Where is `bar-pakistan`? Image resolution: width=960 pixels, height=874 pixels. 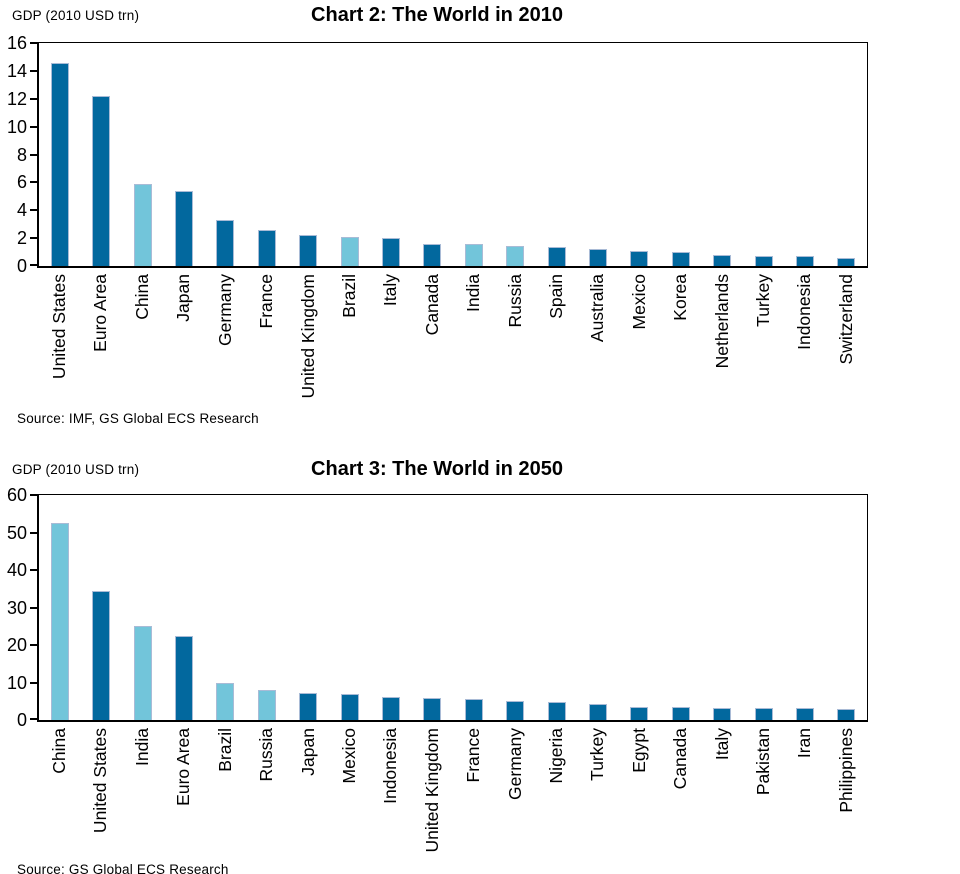
bar-pakistan is located at coordinates (763, 714).